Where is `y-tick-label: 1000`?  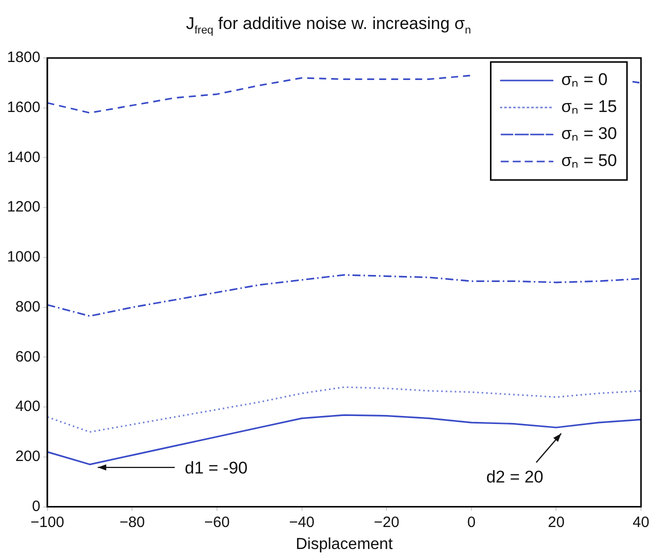
y-tick-label: 1000 is located at coordinates (23, 257).